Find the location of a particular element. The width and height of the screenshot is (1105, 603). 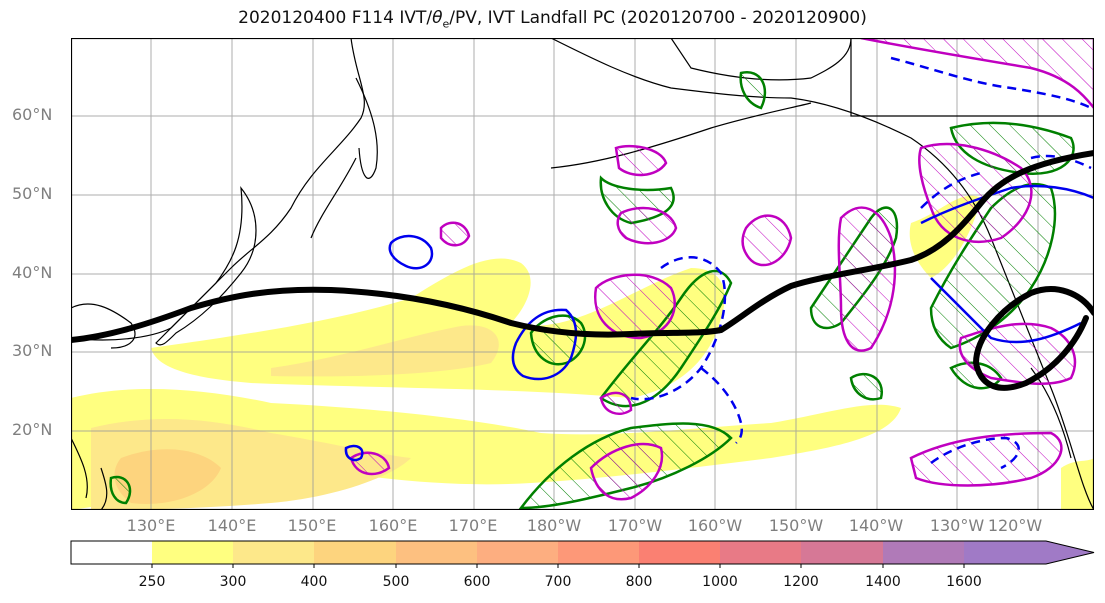

magenta-contour-west is located at coordinates (455, 234).